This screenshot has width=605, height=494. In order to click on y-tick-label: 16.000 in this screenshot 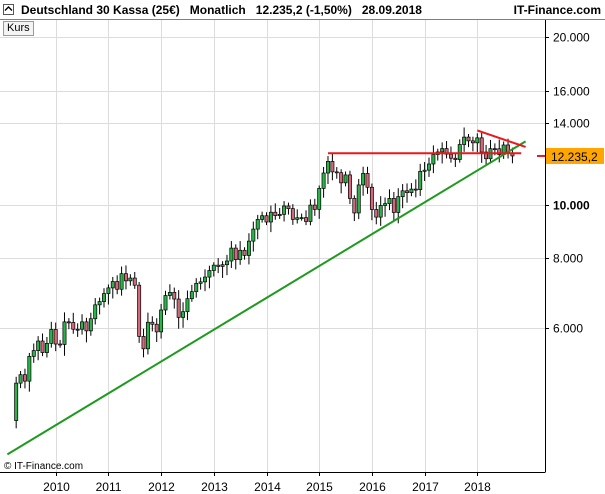, I will do `click(571, 92)`.